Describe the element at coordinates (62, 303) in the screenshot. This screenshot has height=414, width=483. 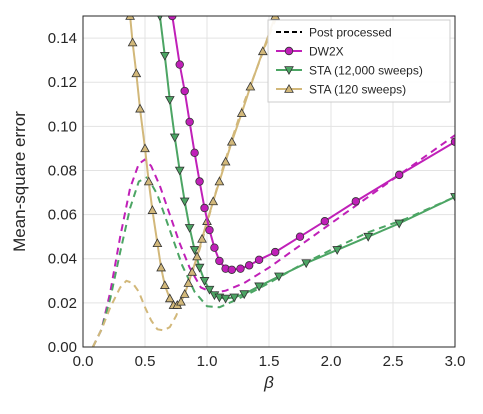
I see `y-tick-label: 0.02` at that location.